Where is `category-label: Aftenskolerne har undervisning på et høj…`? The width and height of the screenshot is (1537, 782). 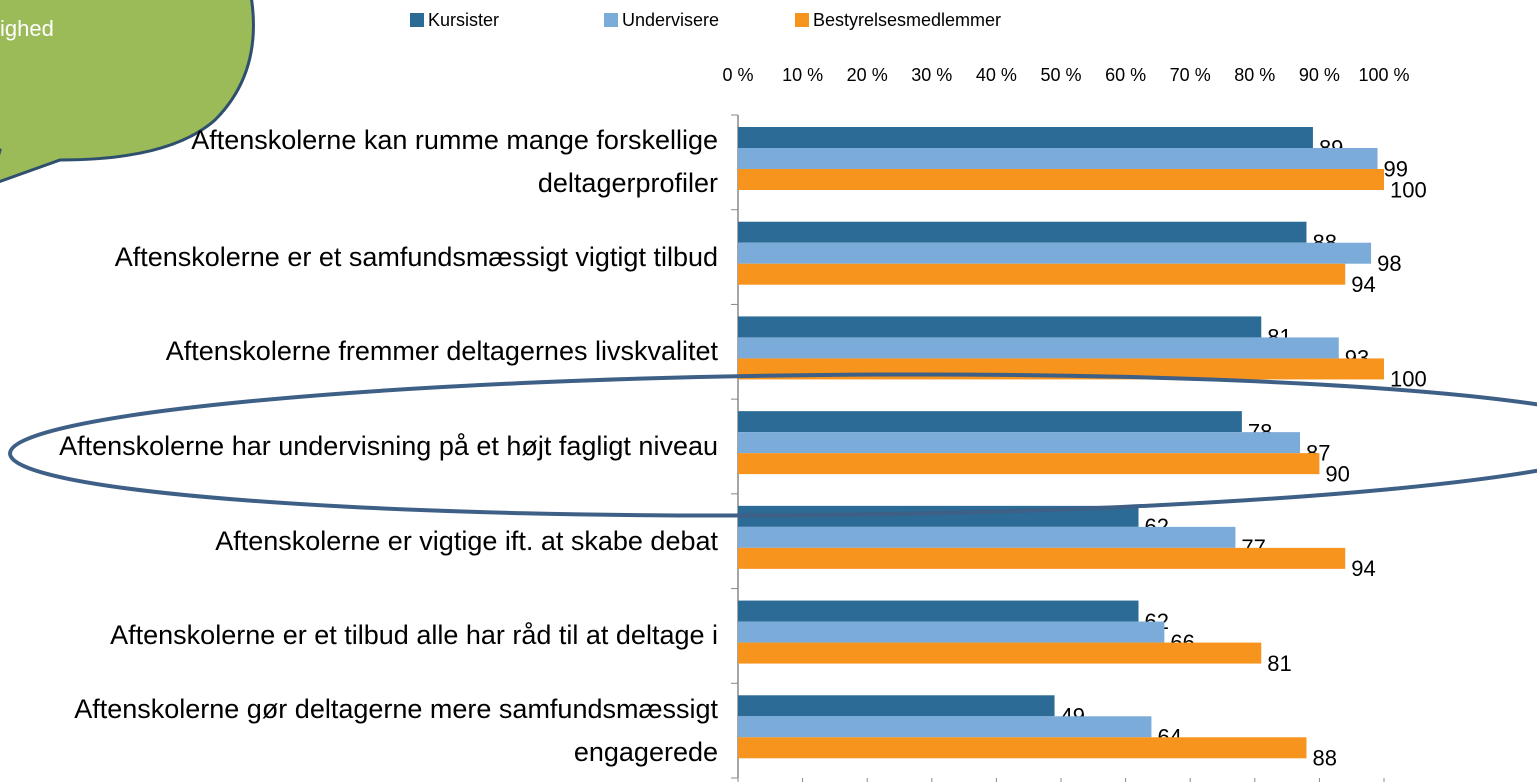
category-label: Aftenskolerne har undervisning på et høj… is located at coordinates (388, 446).